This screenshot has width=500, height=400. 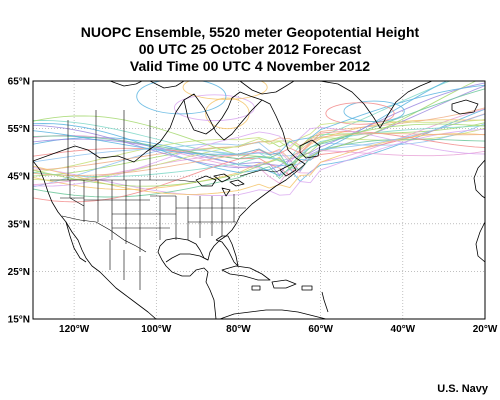 What do you see at coordinates (307, 288) in the screenshot?
I see `puerto-rico` at bounding box center [307, 288].